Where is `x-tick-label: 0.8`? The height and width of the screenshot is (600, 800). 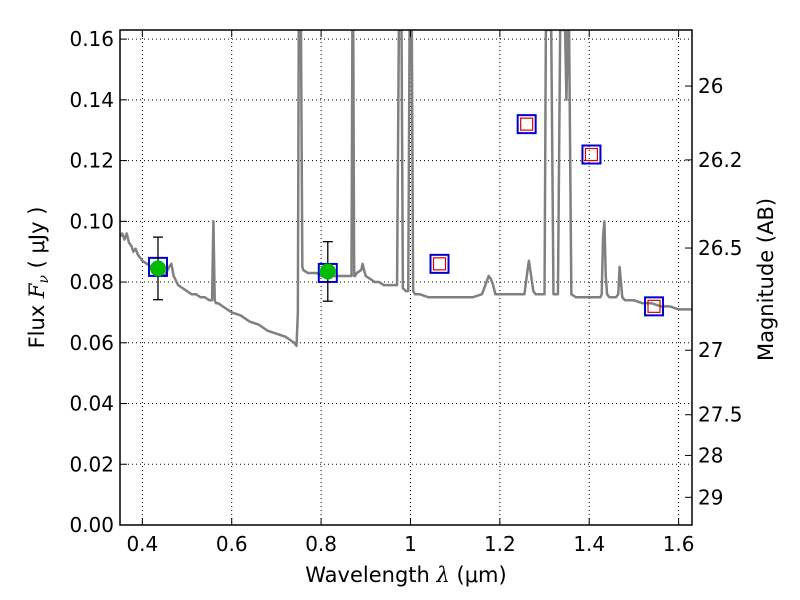
x-tick-label: 0.8 is located at coordinates (321, 544).